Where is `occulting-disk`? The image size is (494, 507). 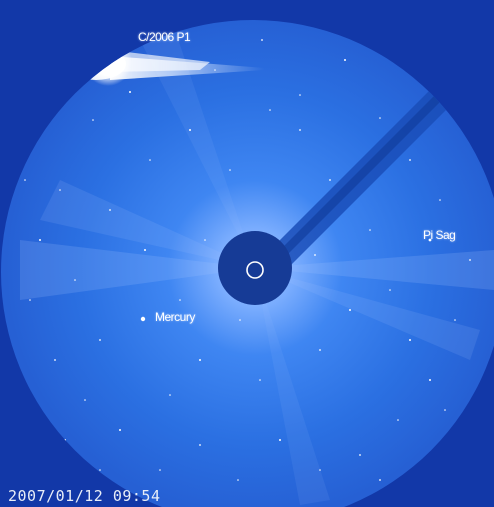
occulting-disk is located at coordinates (255, 268).